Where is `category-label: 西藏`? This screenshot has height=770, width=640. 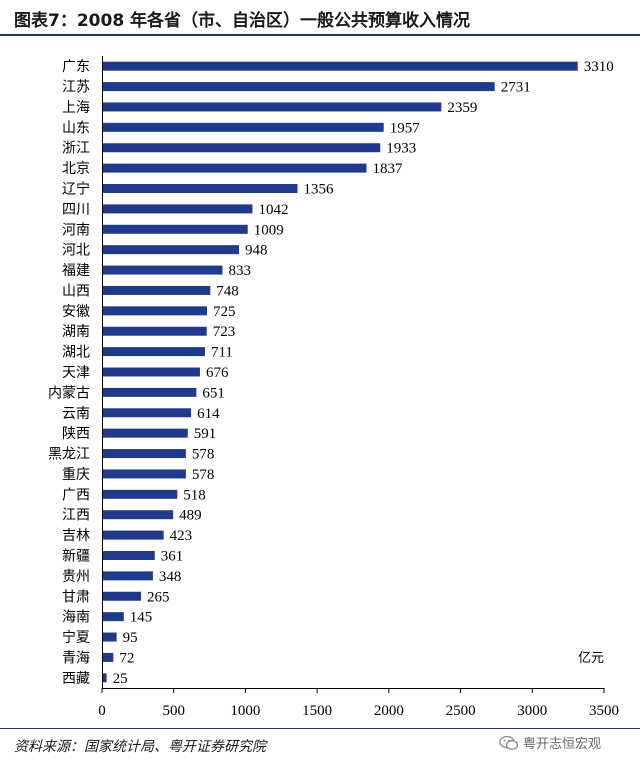 category-label: 西藏 is located at coordinates (76, 679).